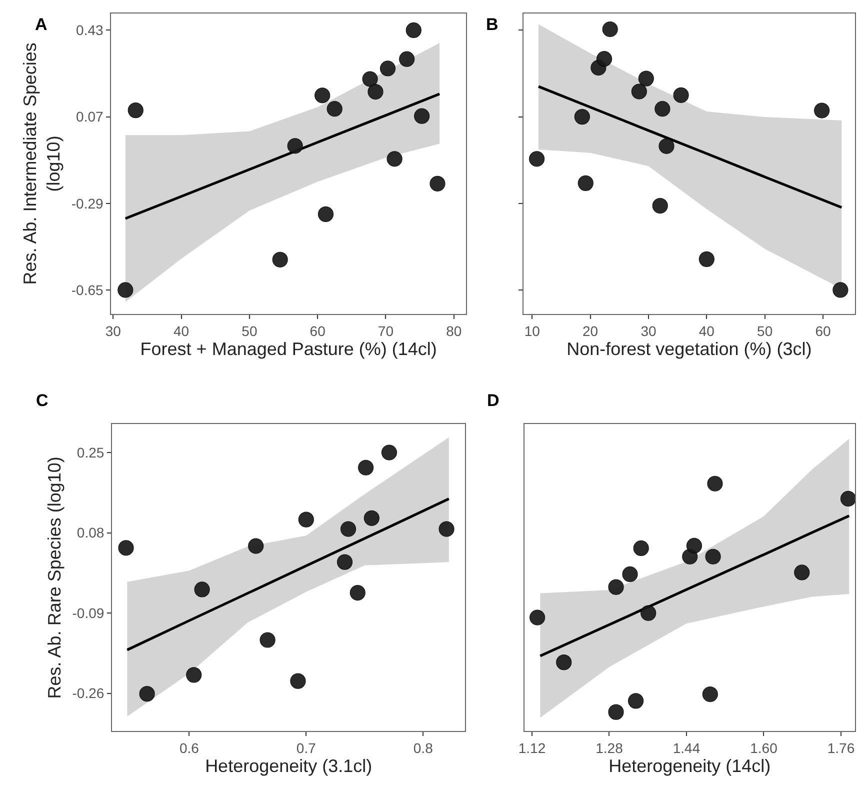 This screenshot has height=787, width=868. What do you see at coordinates (54, 577) in the screenshot?
I see `y-axis-title: Res. Ab. Rare Species (log10)` at bounding box center [54, 577].